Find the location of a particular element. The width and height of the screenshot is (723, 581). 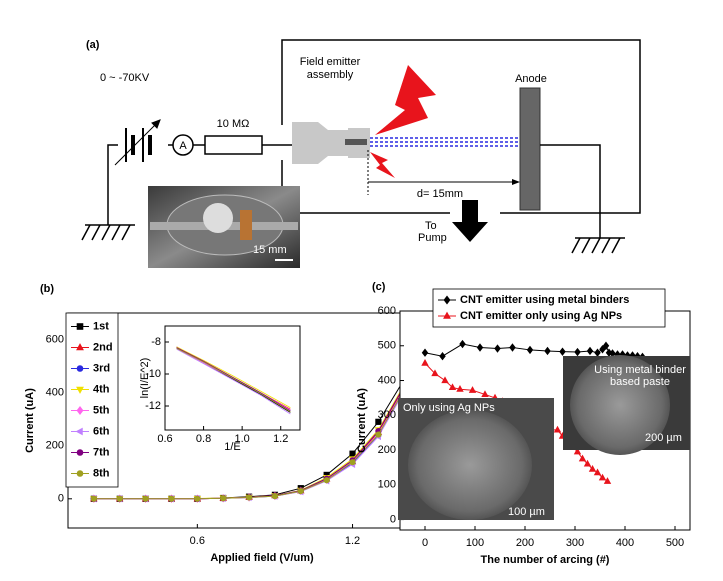

sem-image: Using metal binder based paste 200 µm is located at coordinates (626, 405).